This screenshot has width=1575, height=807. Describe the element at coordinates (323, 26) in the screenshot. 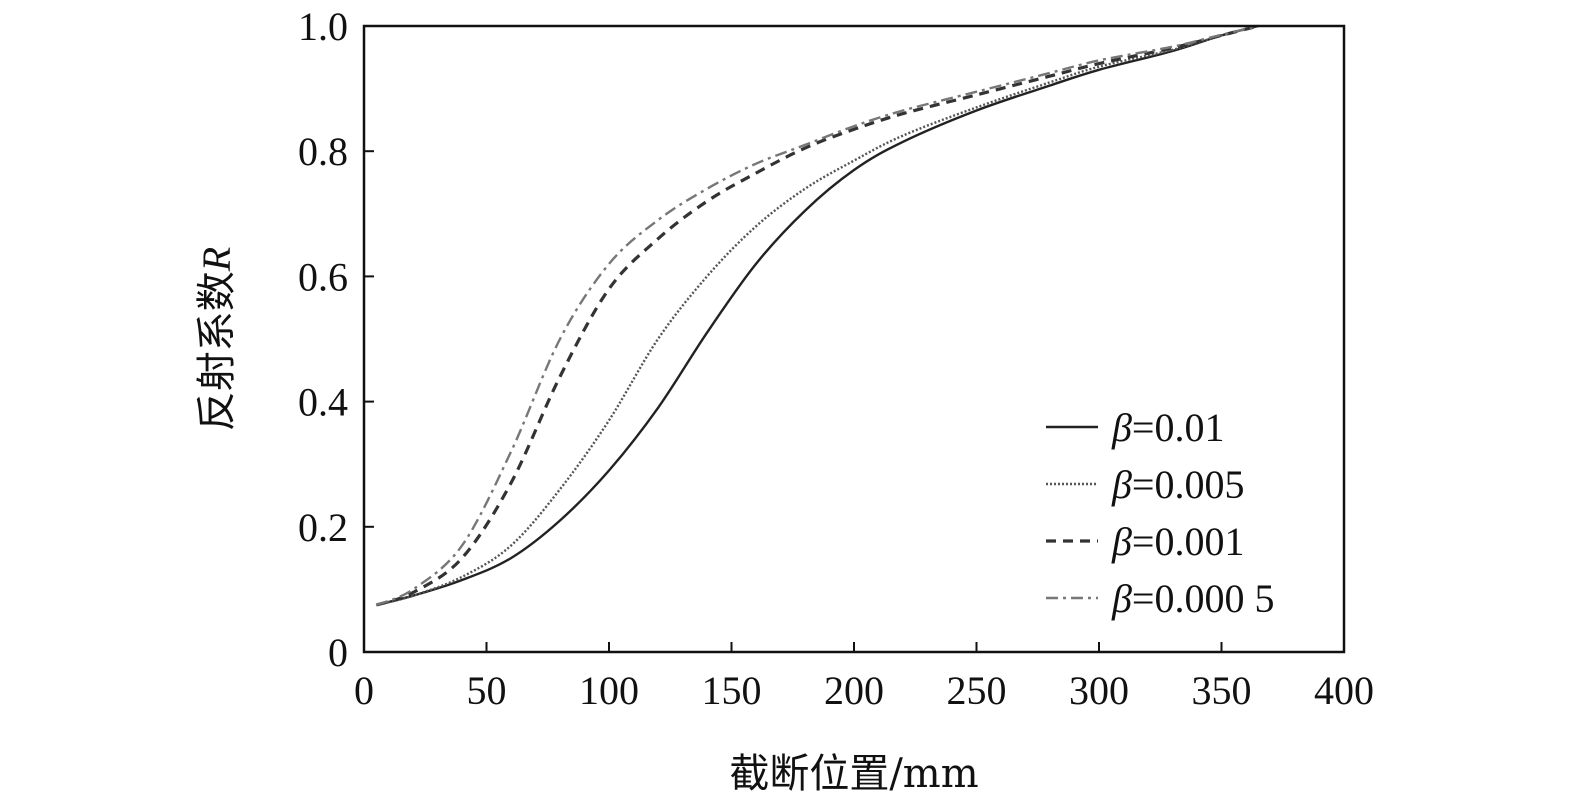

I see `y-tick-label: 1.0` at that location.